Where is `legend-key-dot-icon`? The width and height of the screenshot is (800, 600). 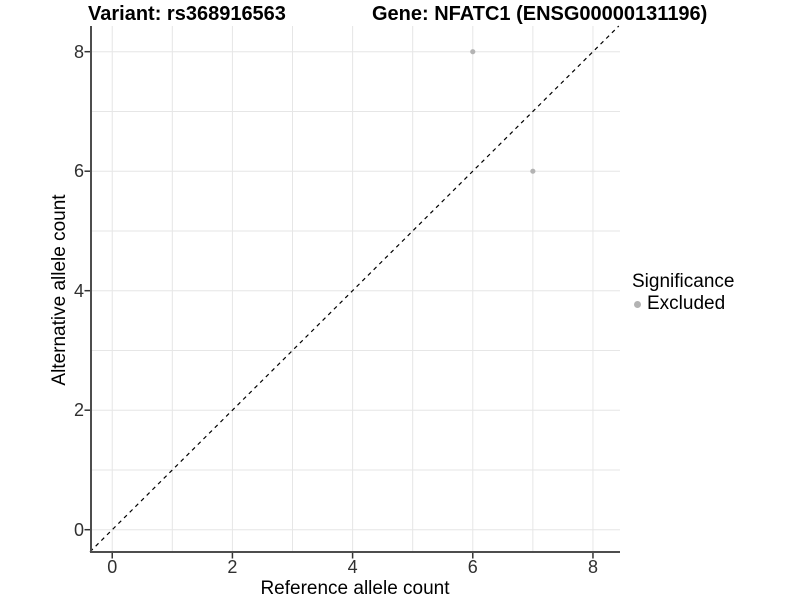 legend-key-dot-icon is located at coordinates (637, 304).